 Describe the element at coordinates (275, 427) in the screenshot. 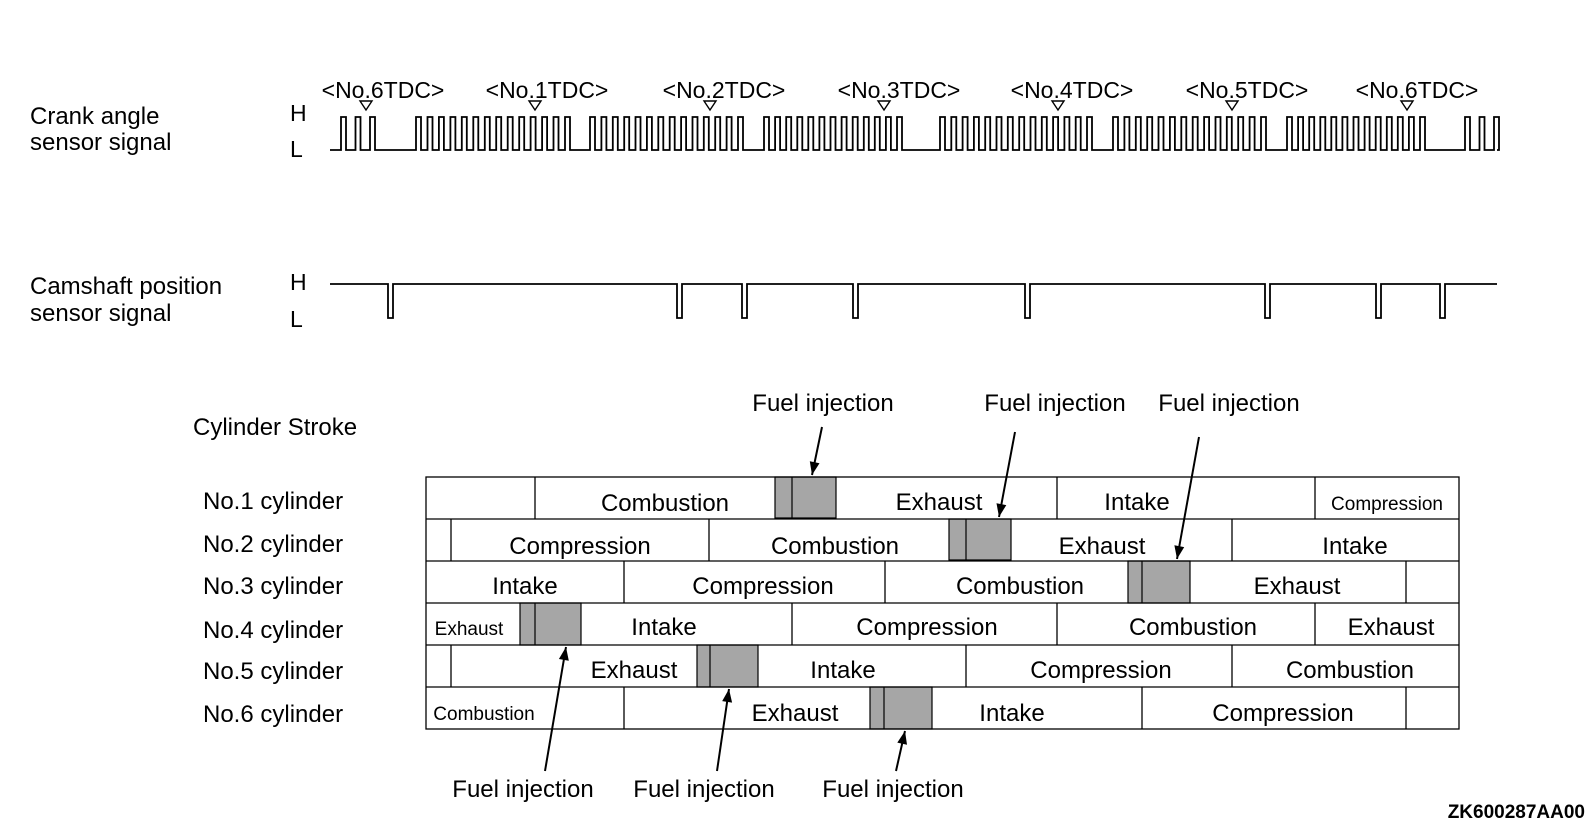

I see `stroke-table-title: Cylinder Stroke` at that location.